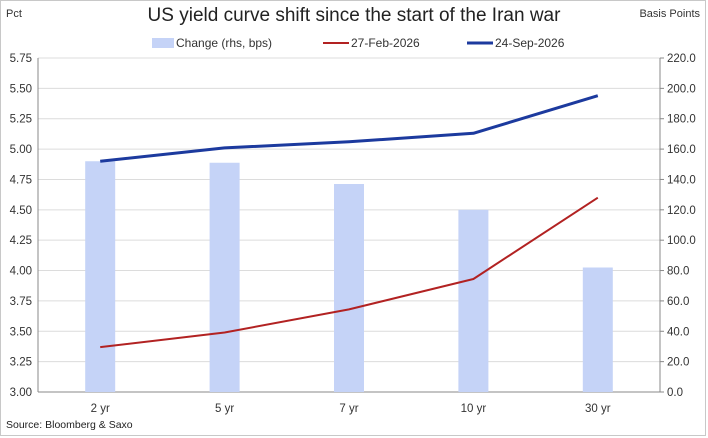  What do you see at coordinates (669, 14) in the screenshot?
I see `right-axis-unit: Basis Points` at bounding box center [669, 14].